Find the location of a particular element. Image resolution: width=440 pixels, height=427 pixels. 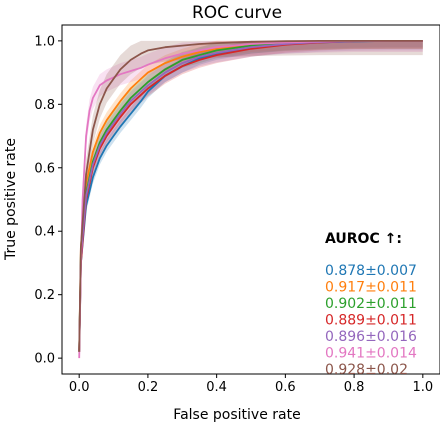

y-tick-label-1: 0.2 is located at coordinates (44, 295).